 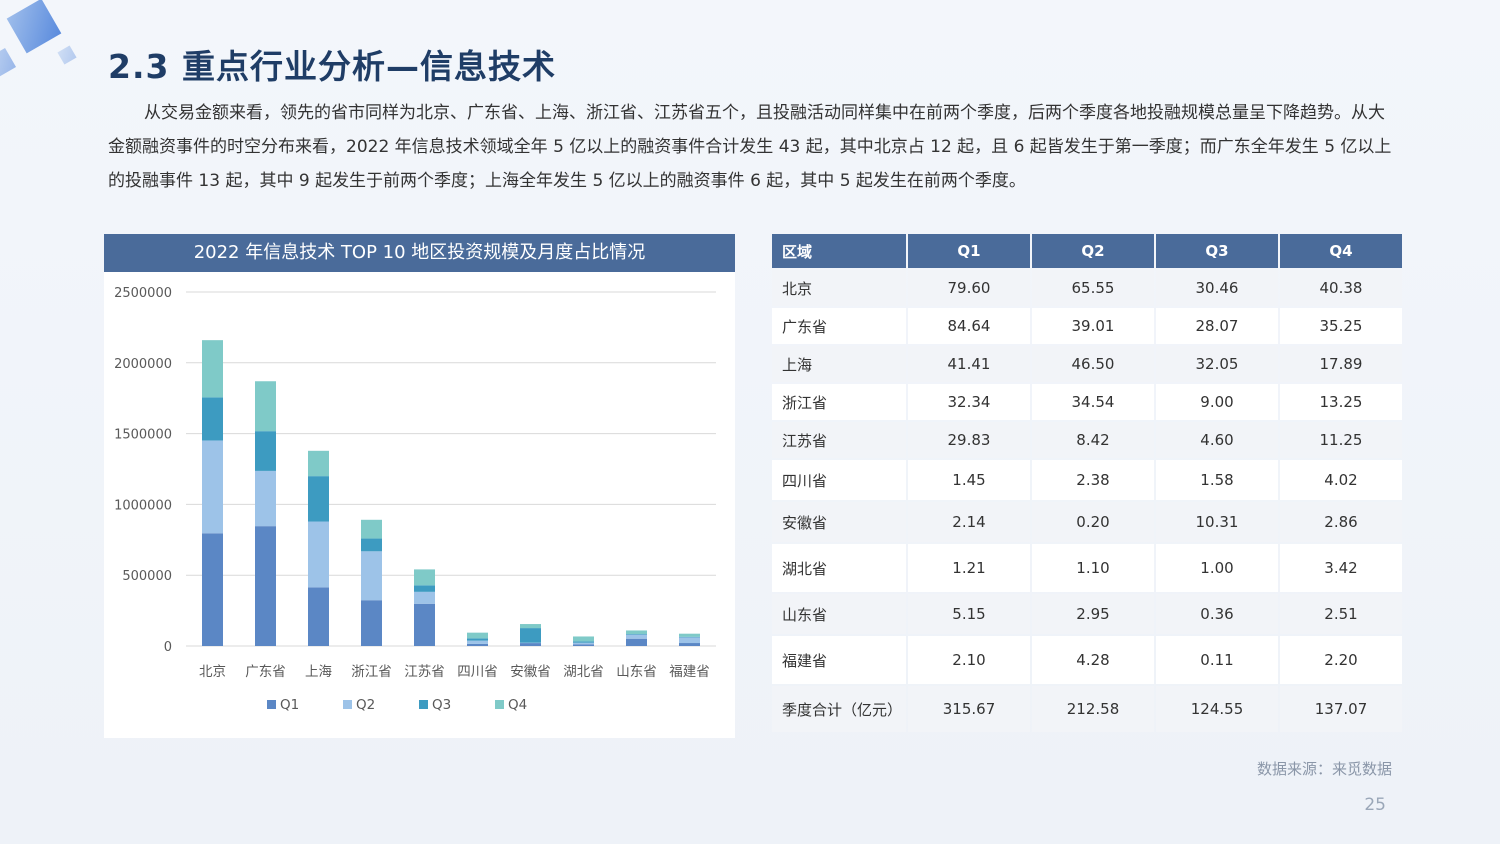 I want to click on table-region-cell: 北京, so click(x=839, y=288).